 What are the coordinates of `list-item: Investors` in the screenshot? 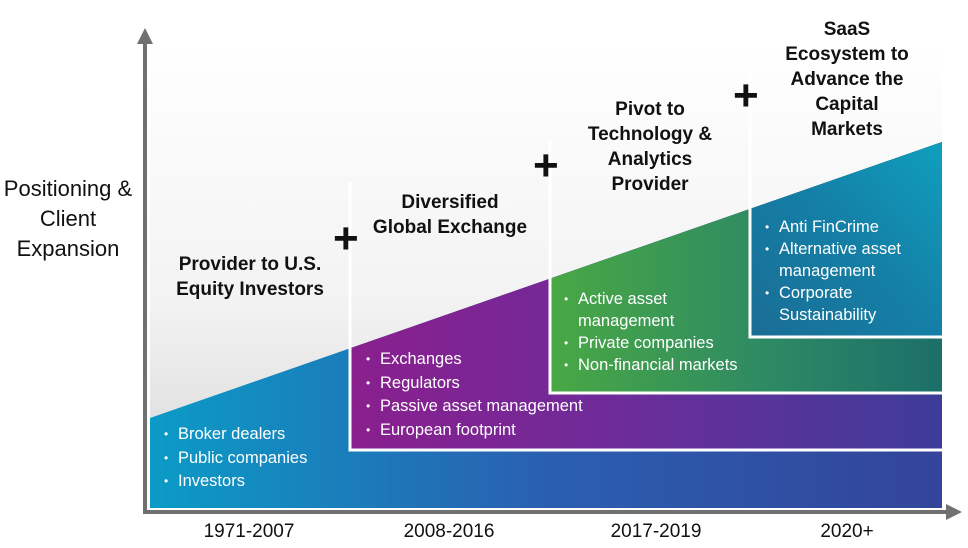 It's located at (254, 482).